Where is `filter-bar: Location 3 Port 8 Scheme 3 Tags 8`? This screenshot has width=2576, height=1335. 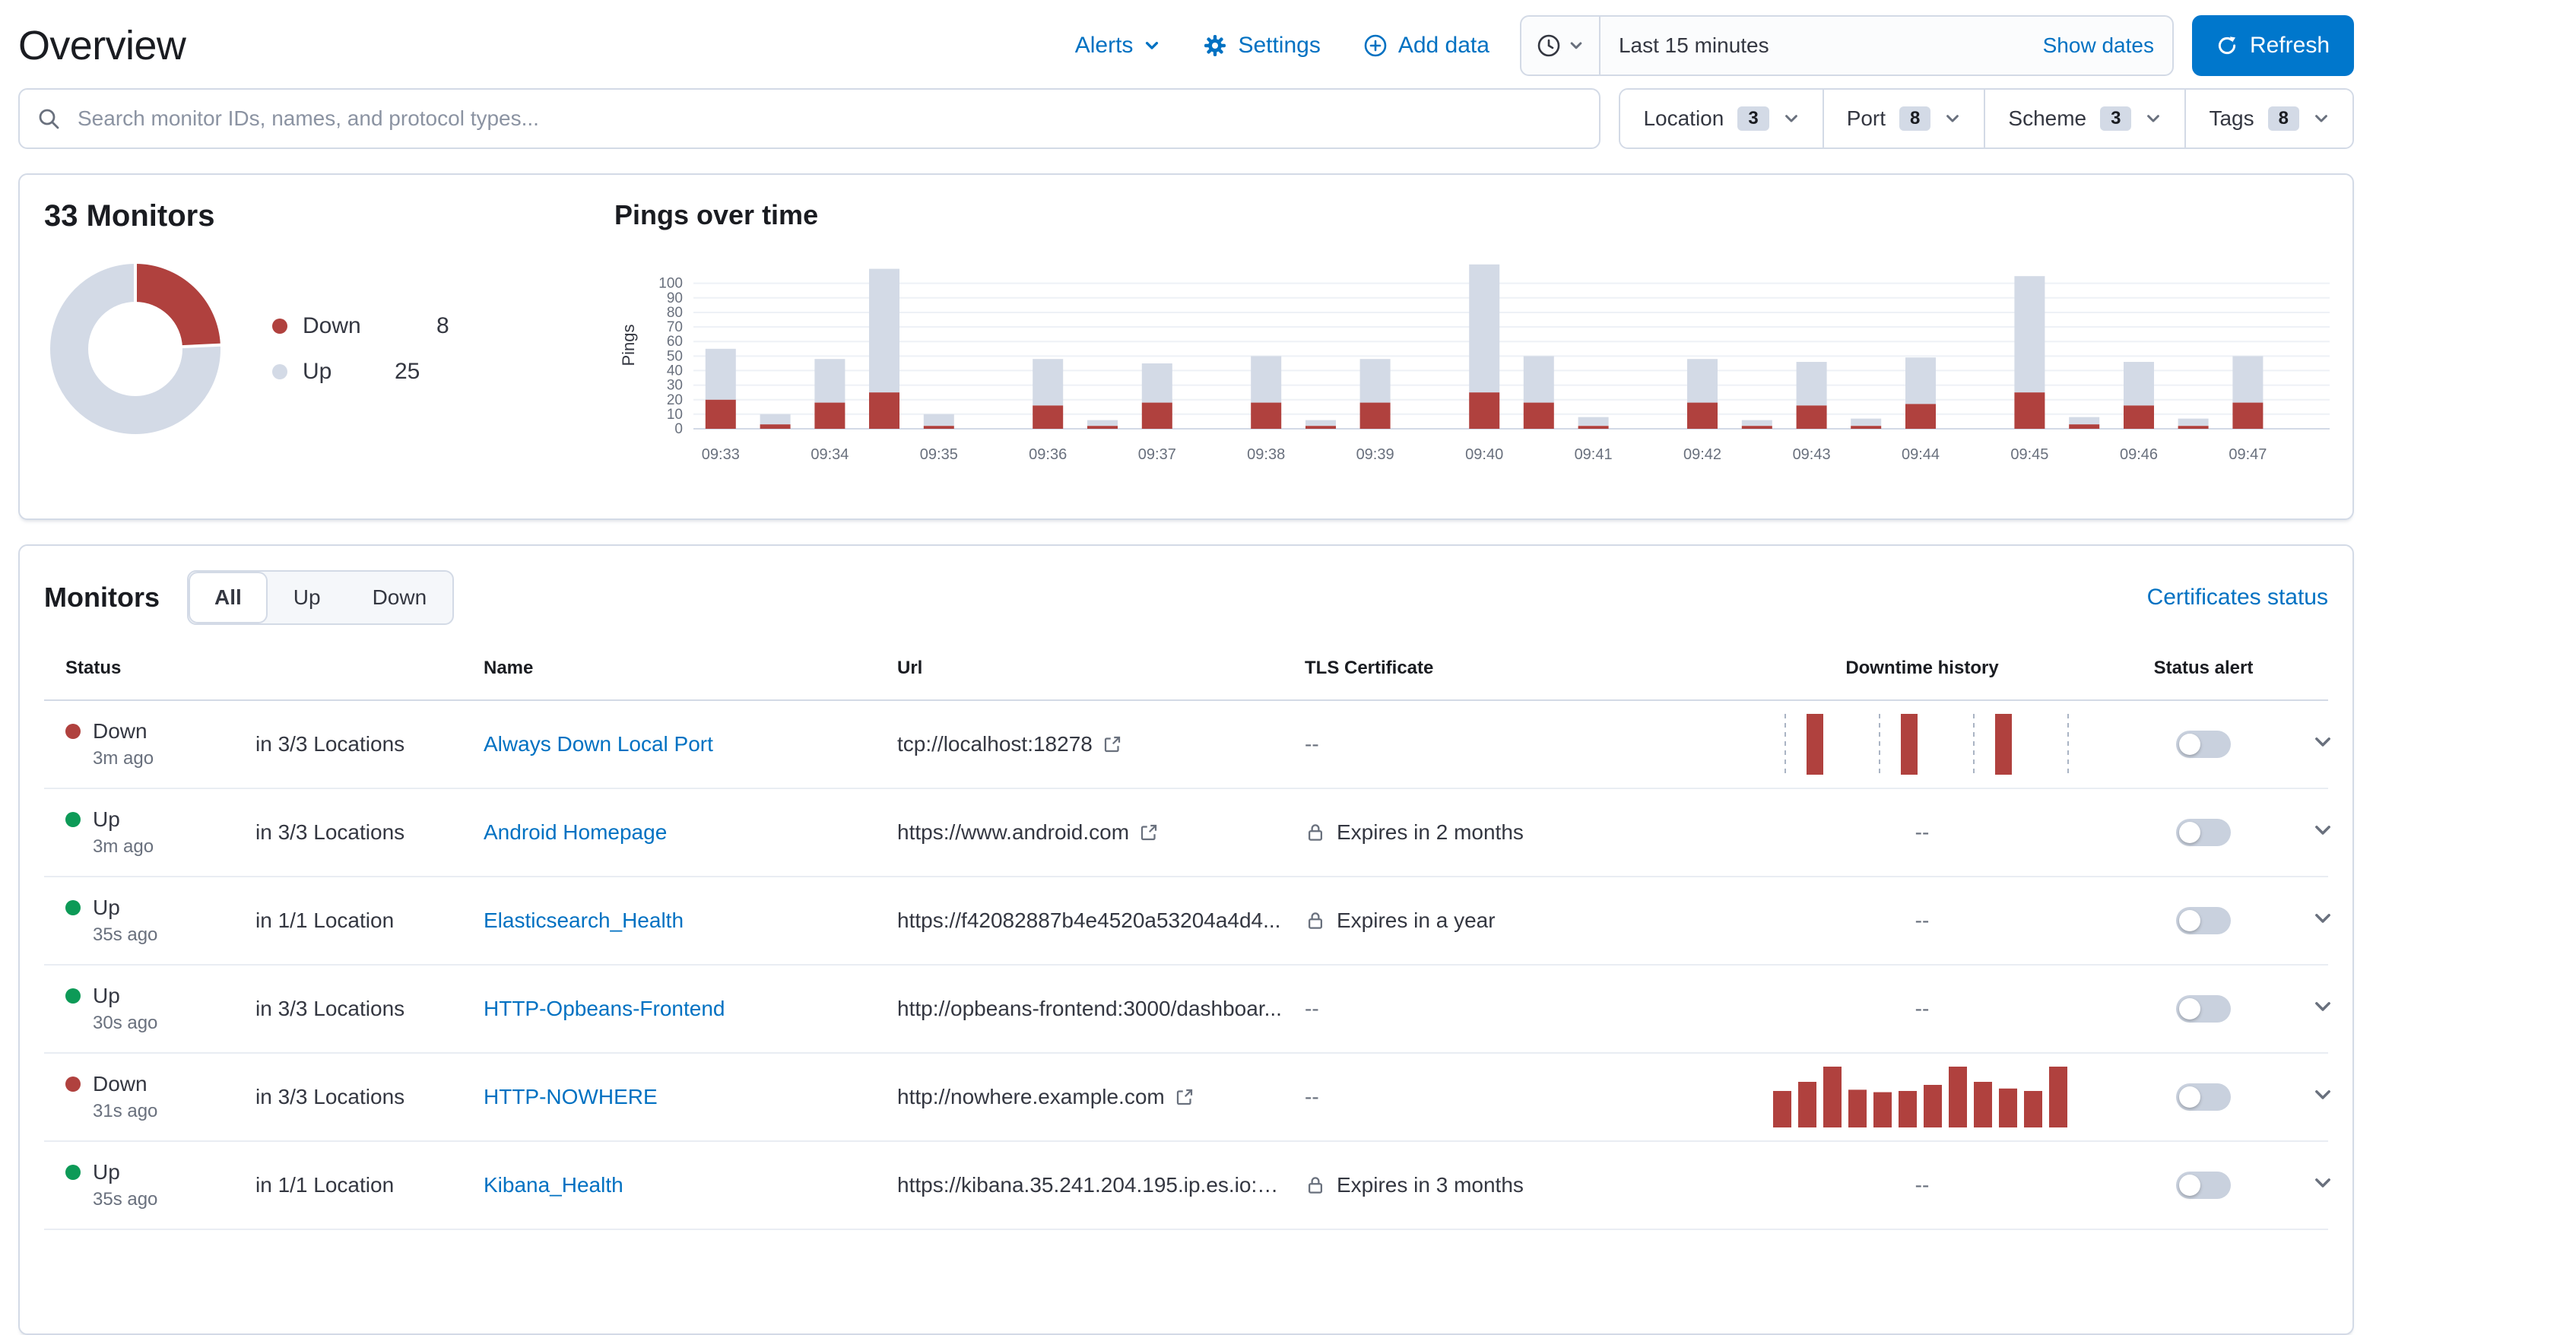
filter-bar: Location 3 Port 8 Scheme 3 Tags 8 is located at coordinates (1986, 119).